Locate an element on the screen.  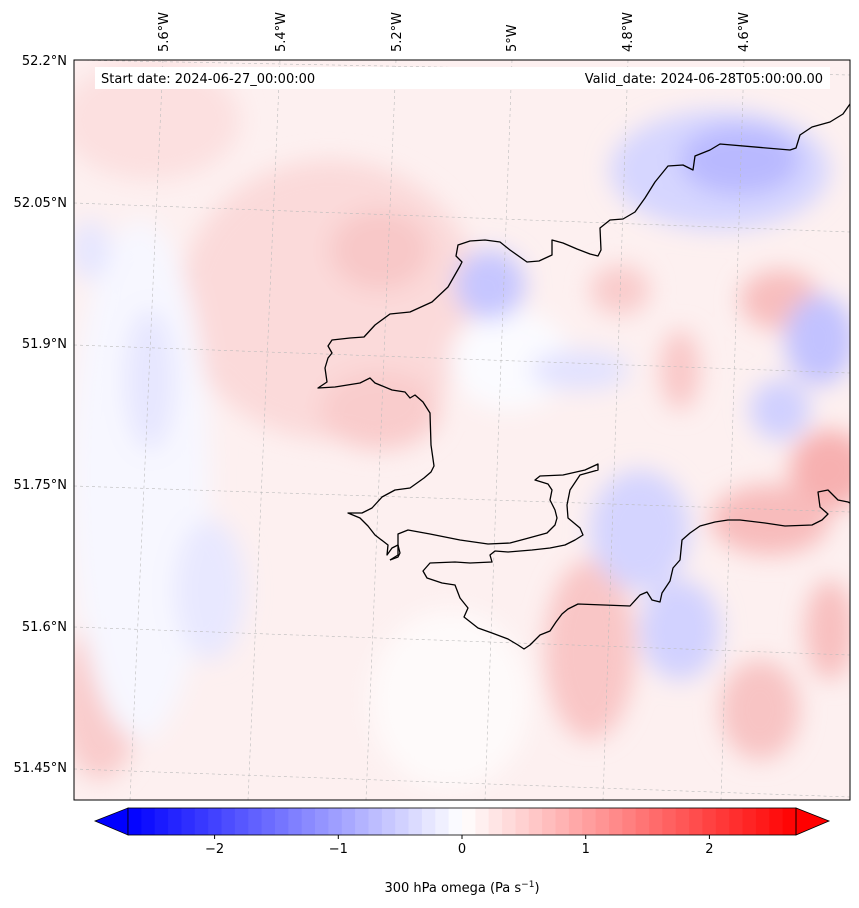
lon-tick-label: 4.6°W is located at coordinates (744, 32).